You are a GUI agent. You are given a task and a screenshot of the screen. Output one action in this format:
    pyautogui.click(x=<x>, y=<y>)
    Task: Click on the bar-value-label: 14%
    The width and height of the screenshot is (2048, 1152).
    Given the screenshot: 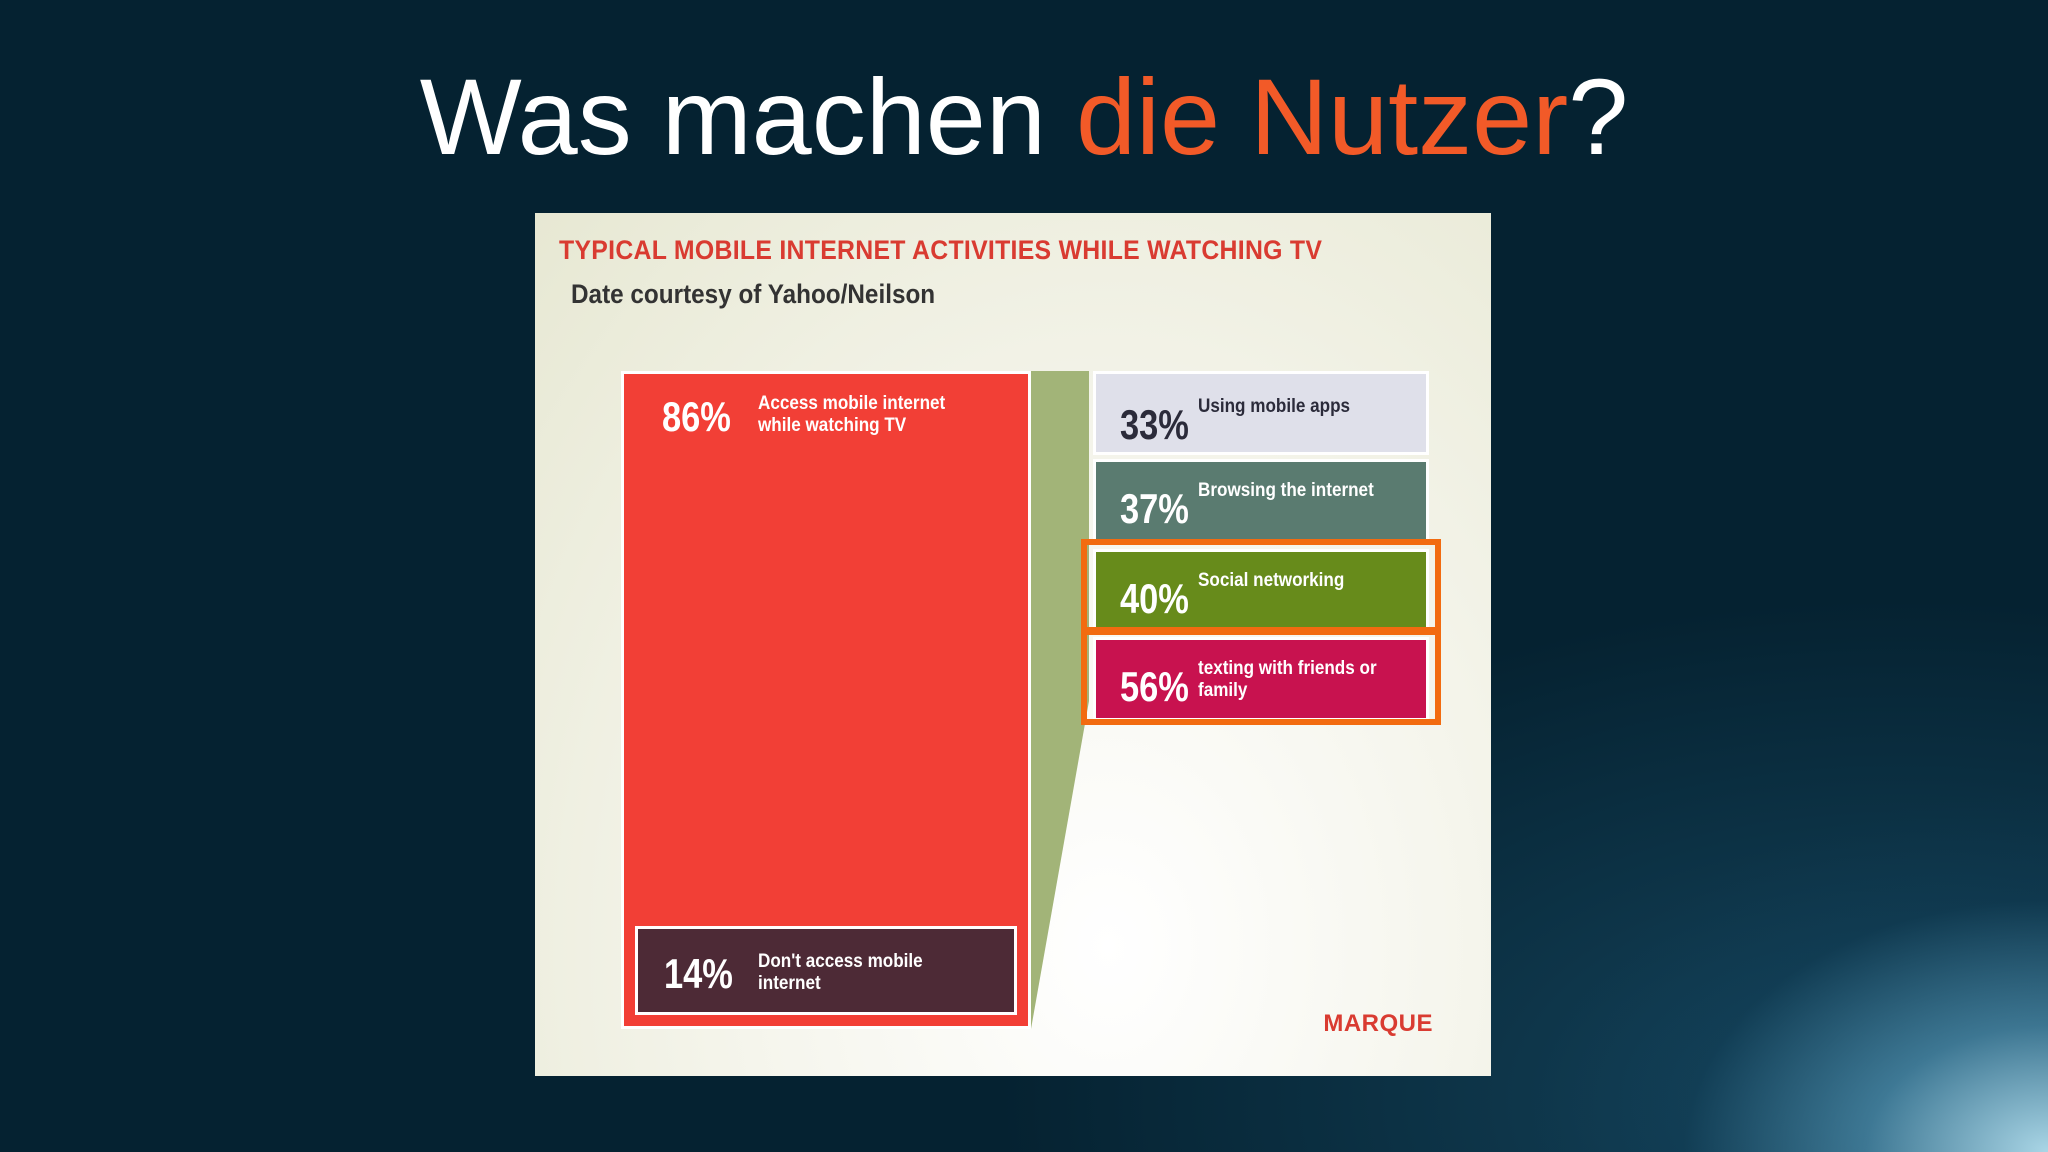 What is the action you would take?
    pyautogui.click(x=698, y=974)
    